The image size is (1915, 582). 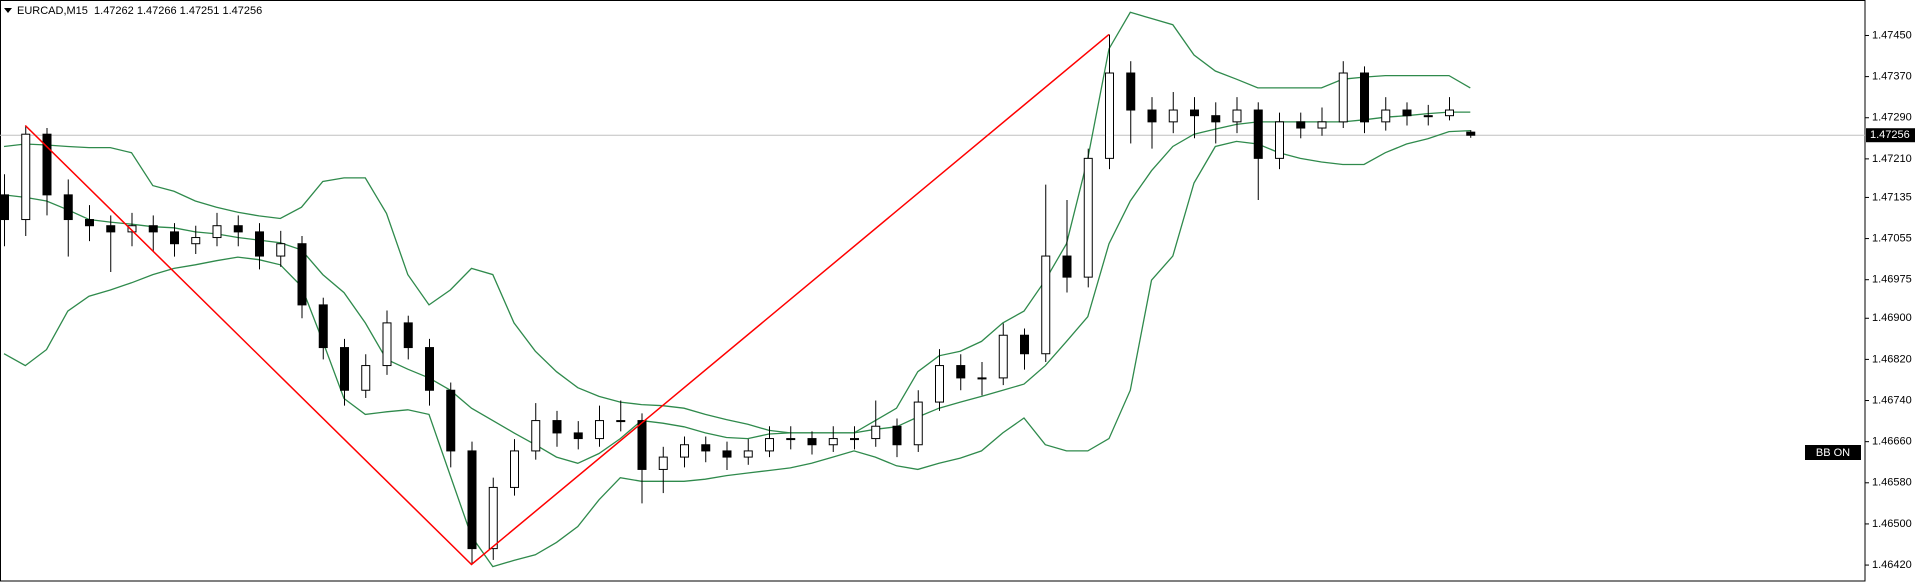 I want to click on indicator-badge-box, so click(x=1833, y=452).